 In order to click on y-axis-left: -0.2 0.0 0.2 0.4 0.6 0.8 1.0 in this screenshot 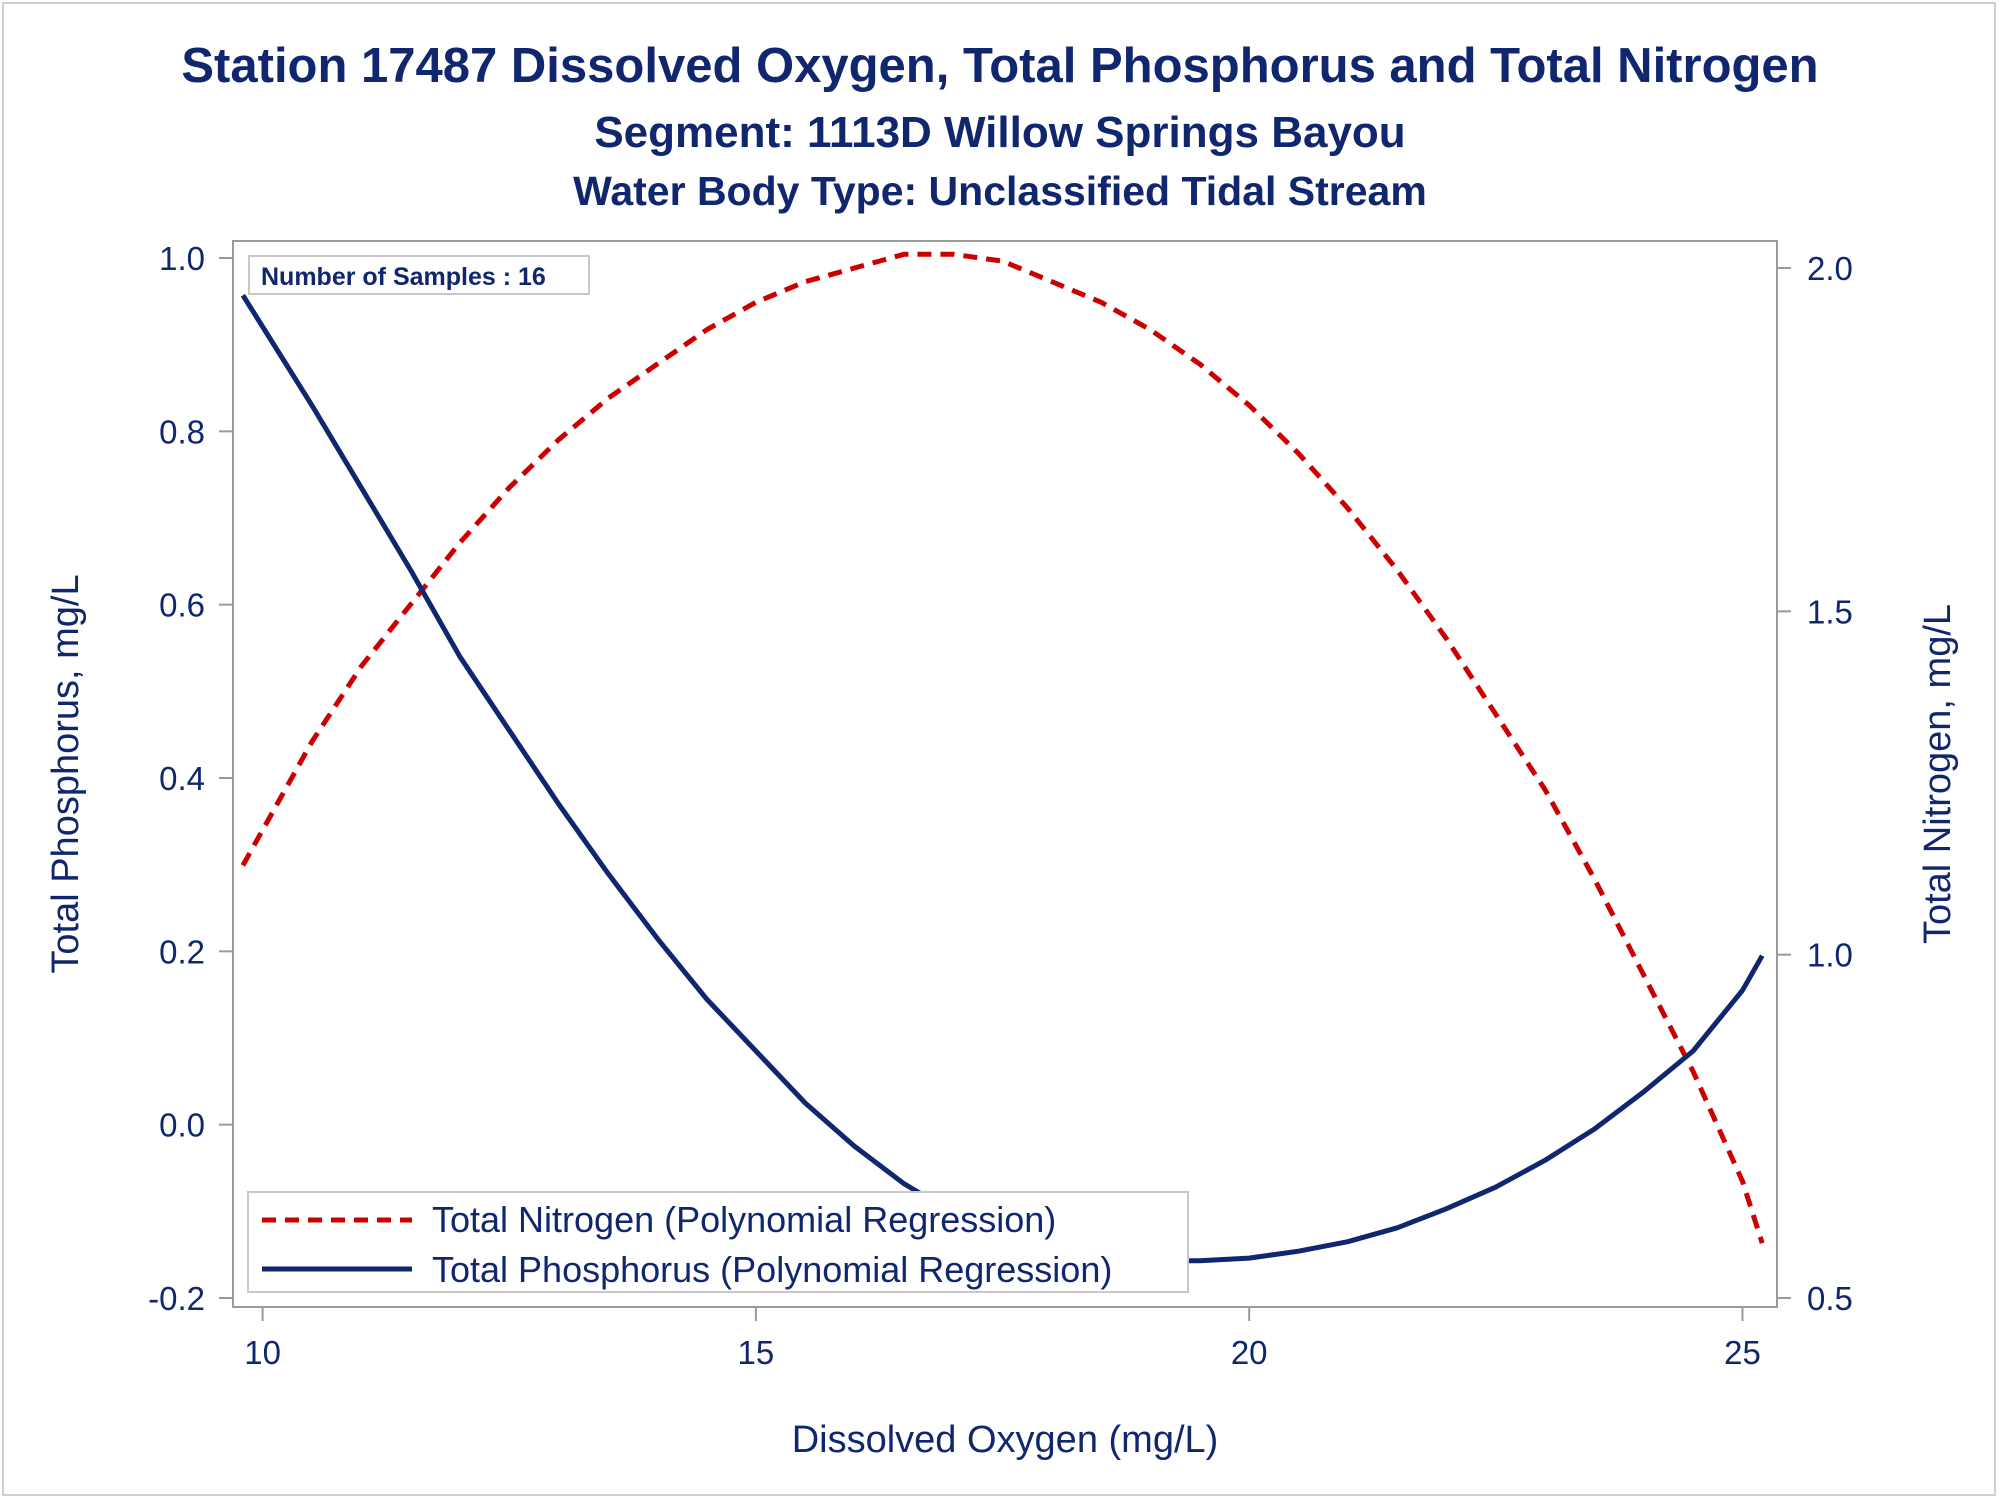, I will do `click(190, 778)`.